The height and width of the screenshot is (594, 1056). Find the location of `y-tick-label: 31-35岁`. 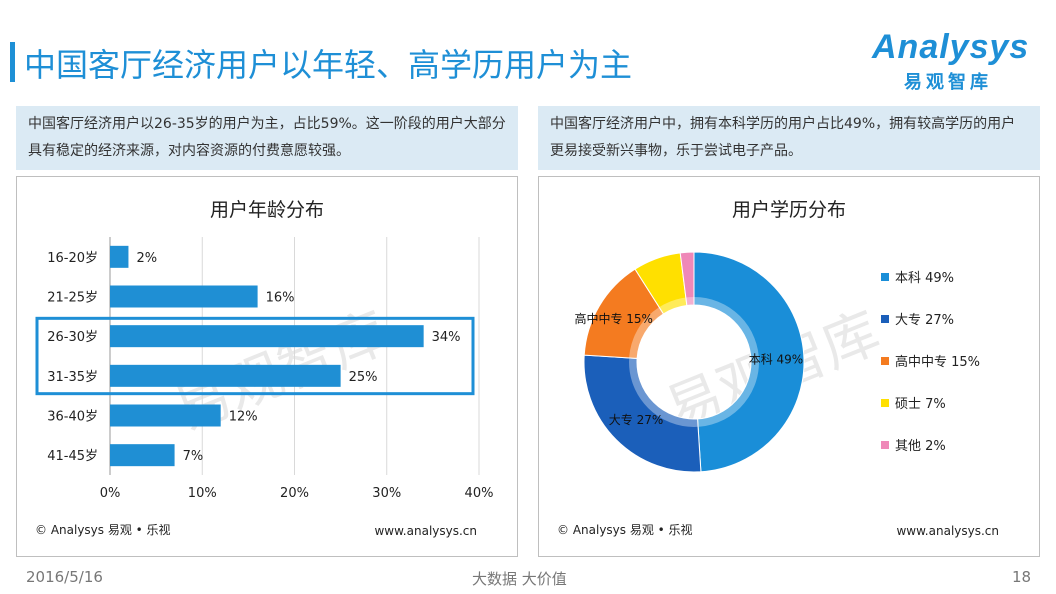

y-tick-label: 31-35岁 is located at coordinates (72, 377).